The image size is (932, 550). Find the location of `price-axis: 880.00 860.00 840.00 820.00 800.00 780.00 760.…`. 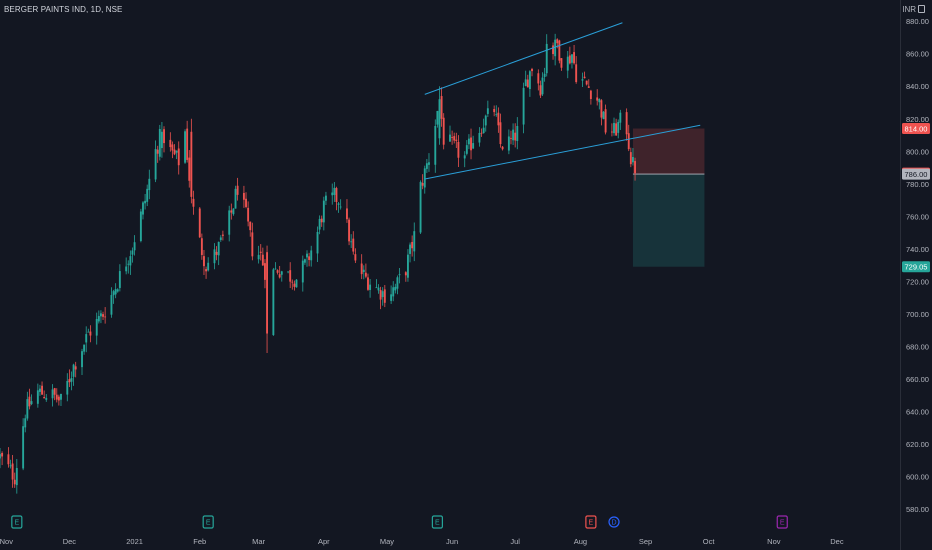

price-axis: 880.00 860.00 840.00 820.00 800.00 780.00 760.… is located at coordinates (917, 265).